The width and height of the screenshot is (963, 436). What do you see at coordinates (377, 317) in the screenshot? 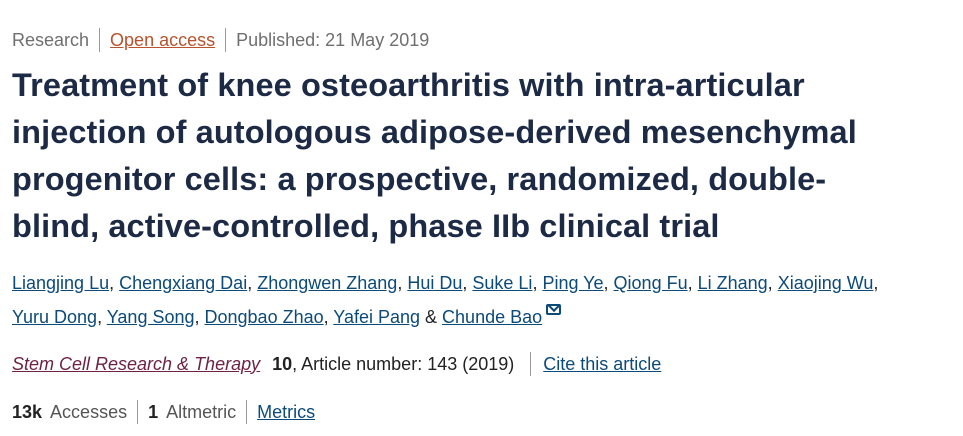
I see `author-link: Yafei Pang` at bounding box center [377, 317].